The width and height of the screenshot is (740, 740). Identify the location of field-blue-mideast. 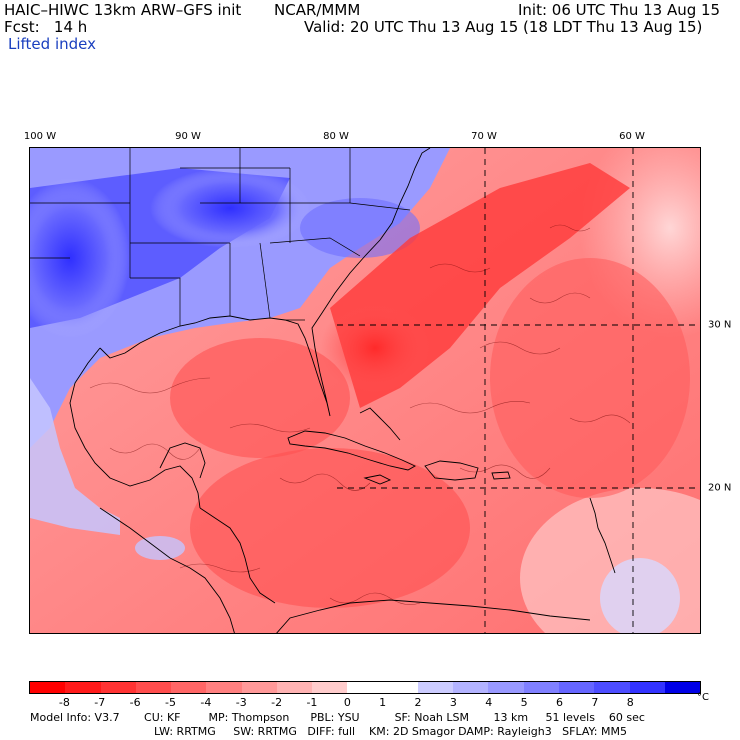
(360, 228).